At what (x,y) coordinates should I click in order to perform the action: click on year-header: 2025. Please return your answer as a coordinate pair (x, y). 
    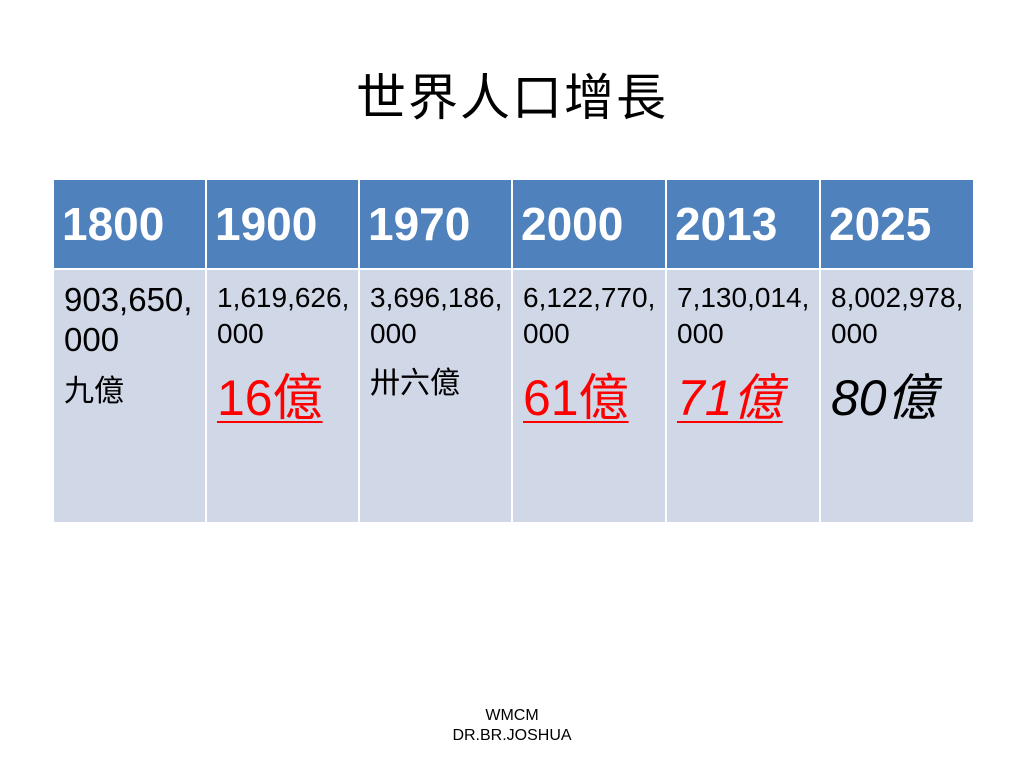
    Looking at the image, I should click on (897, 224).